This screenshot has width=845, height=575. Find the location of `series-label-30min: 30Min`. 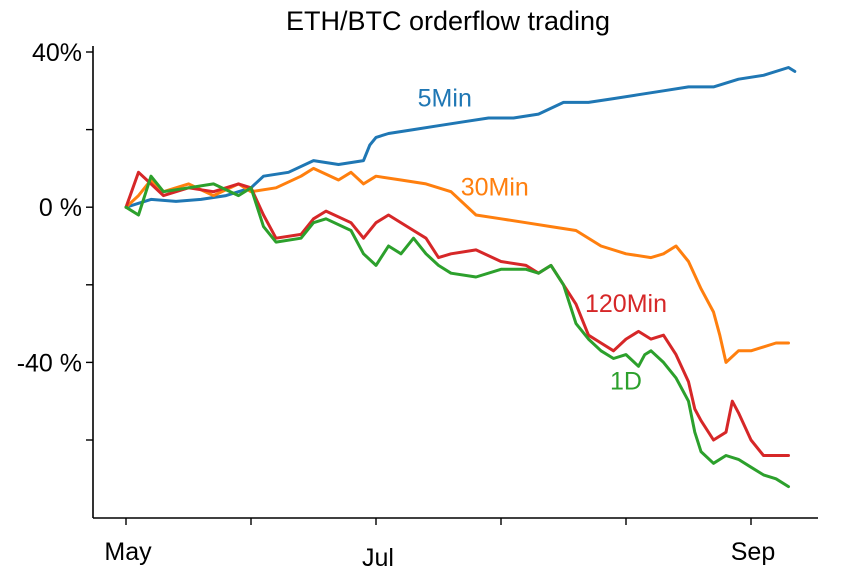

series-label-30min: 30Min is located at coordinates (495, 188).